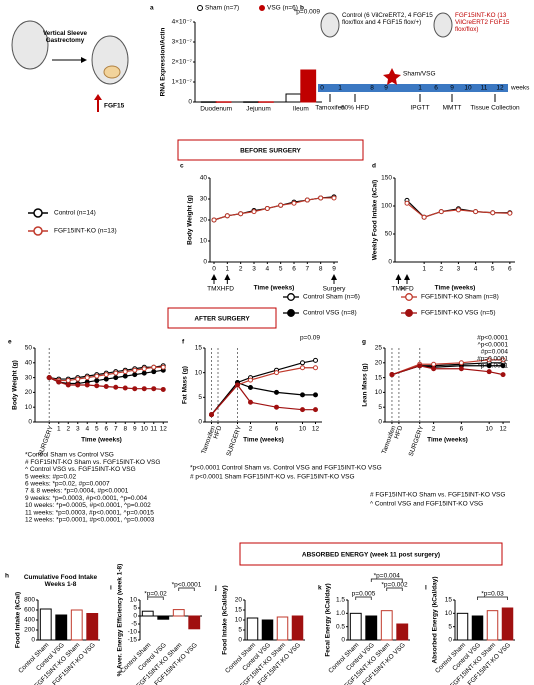 The width and height of the screenshot is (534, 685). What do you see at coordinates (492, 359) in the screenshot?
I see `annotation: #p=0.0001` at bounding box center [492, 359].